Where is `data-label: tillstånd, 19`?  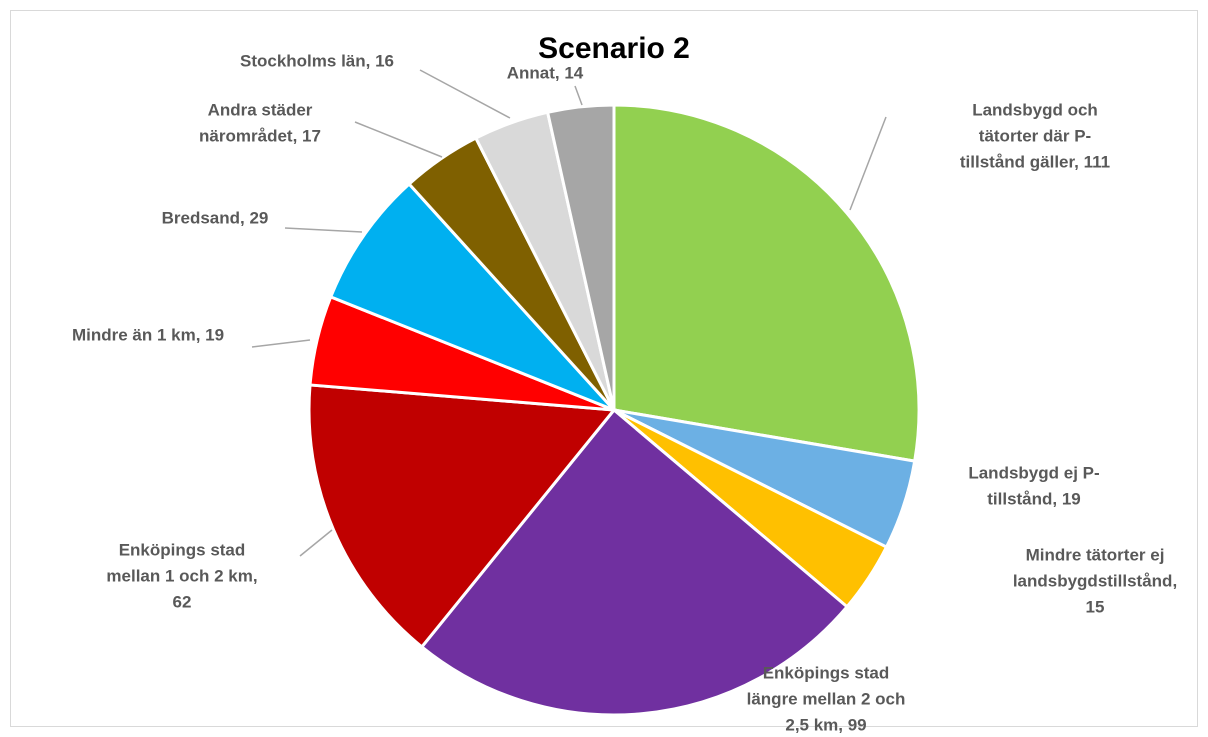 data-label: tillstånd, 19 is located at coordinates (1034, 498).